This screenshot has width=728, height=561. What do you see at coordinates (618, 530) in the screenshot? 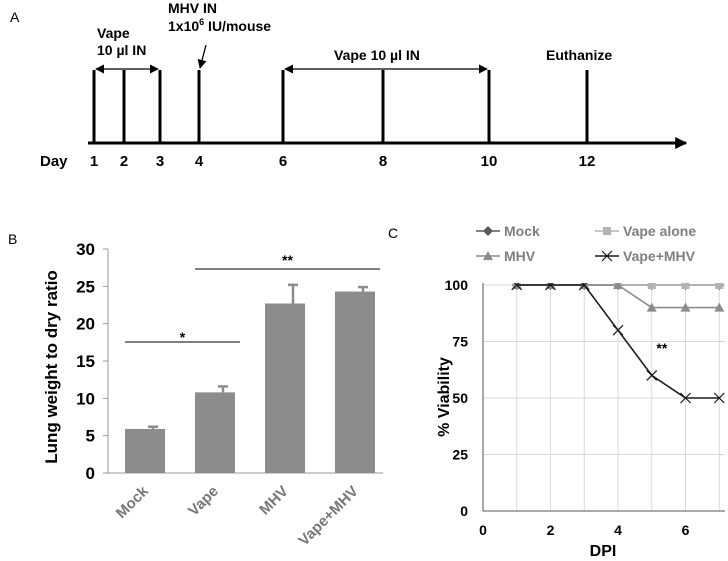
I see `line-x-tick-label: 4` at bounding box center [618, 530].